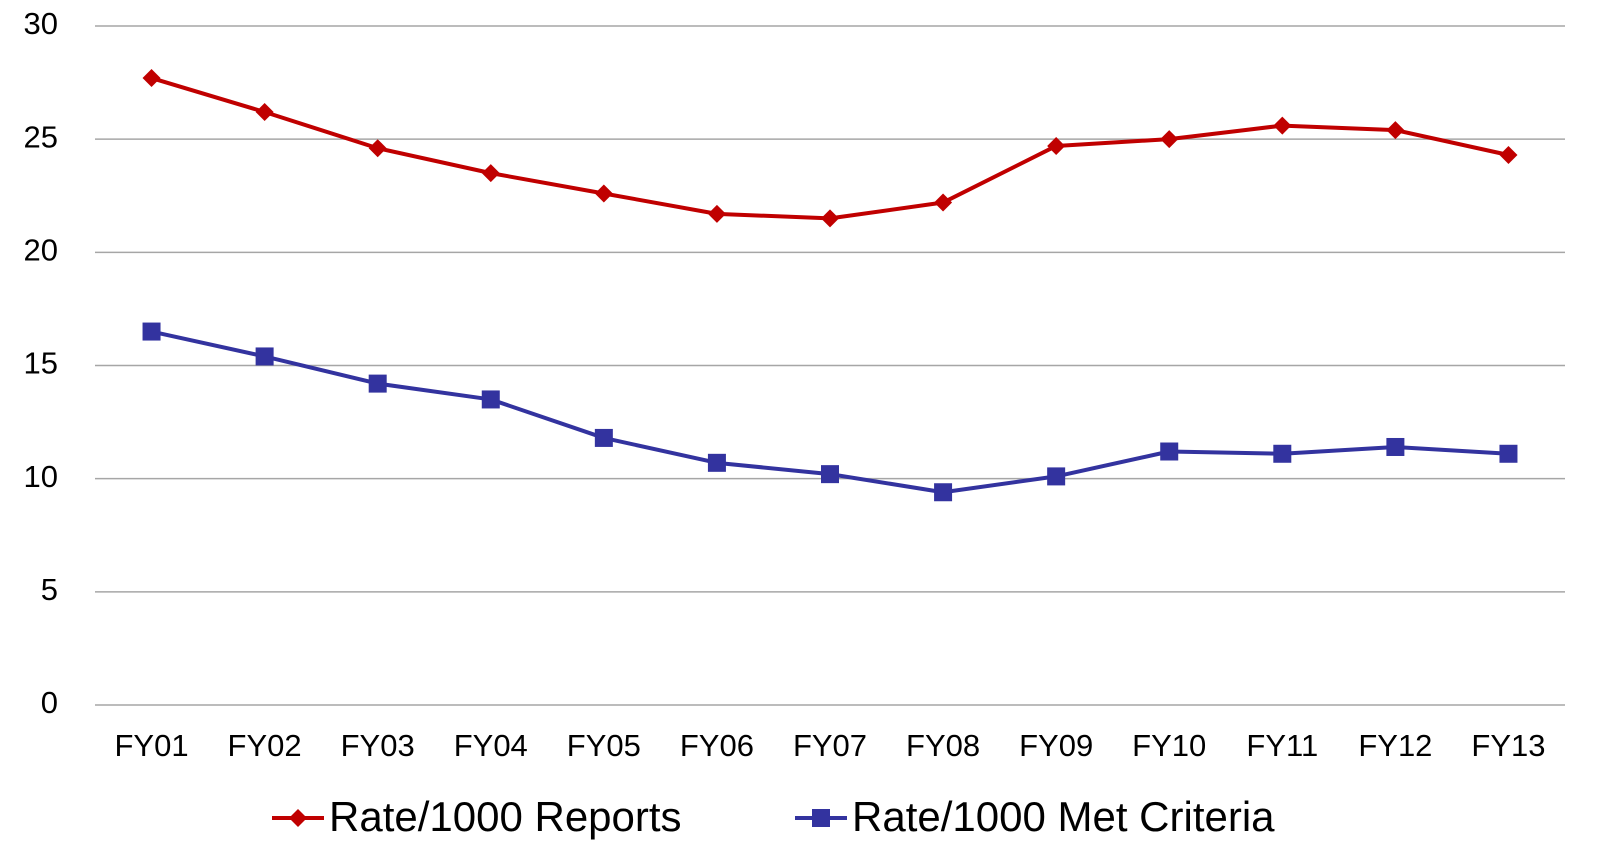 The width and height of the screenshot is (1600, 859). Describe the element at coordinates (41, 23) in the screenshot. I see `y-tick-label: 30` at that location.